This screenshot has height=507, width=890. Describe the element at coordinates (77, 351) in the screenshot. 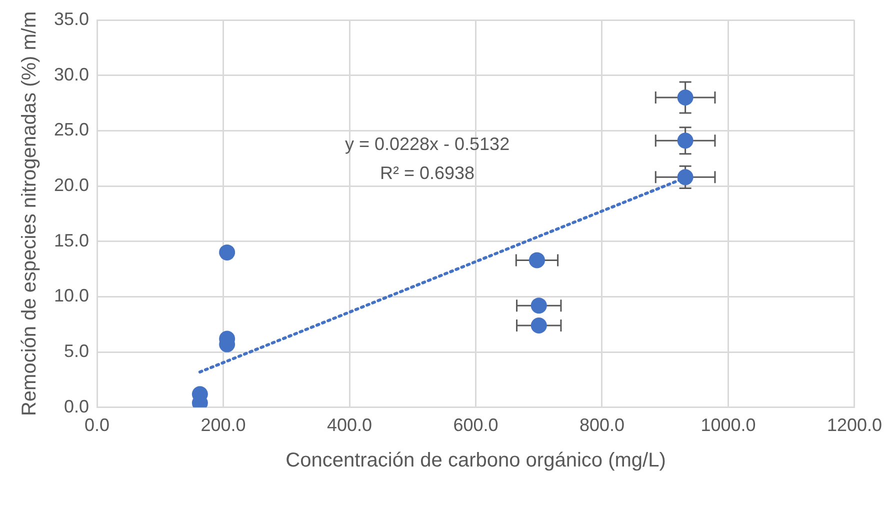

I see `y-tick-label: 5.0` at that location.